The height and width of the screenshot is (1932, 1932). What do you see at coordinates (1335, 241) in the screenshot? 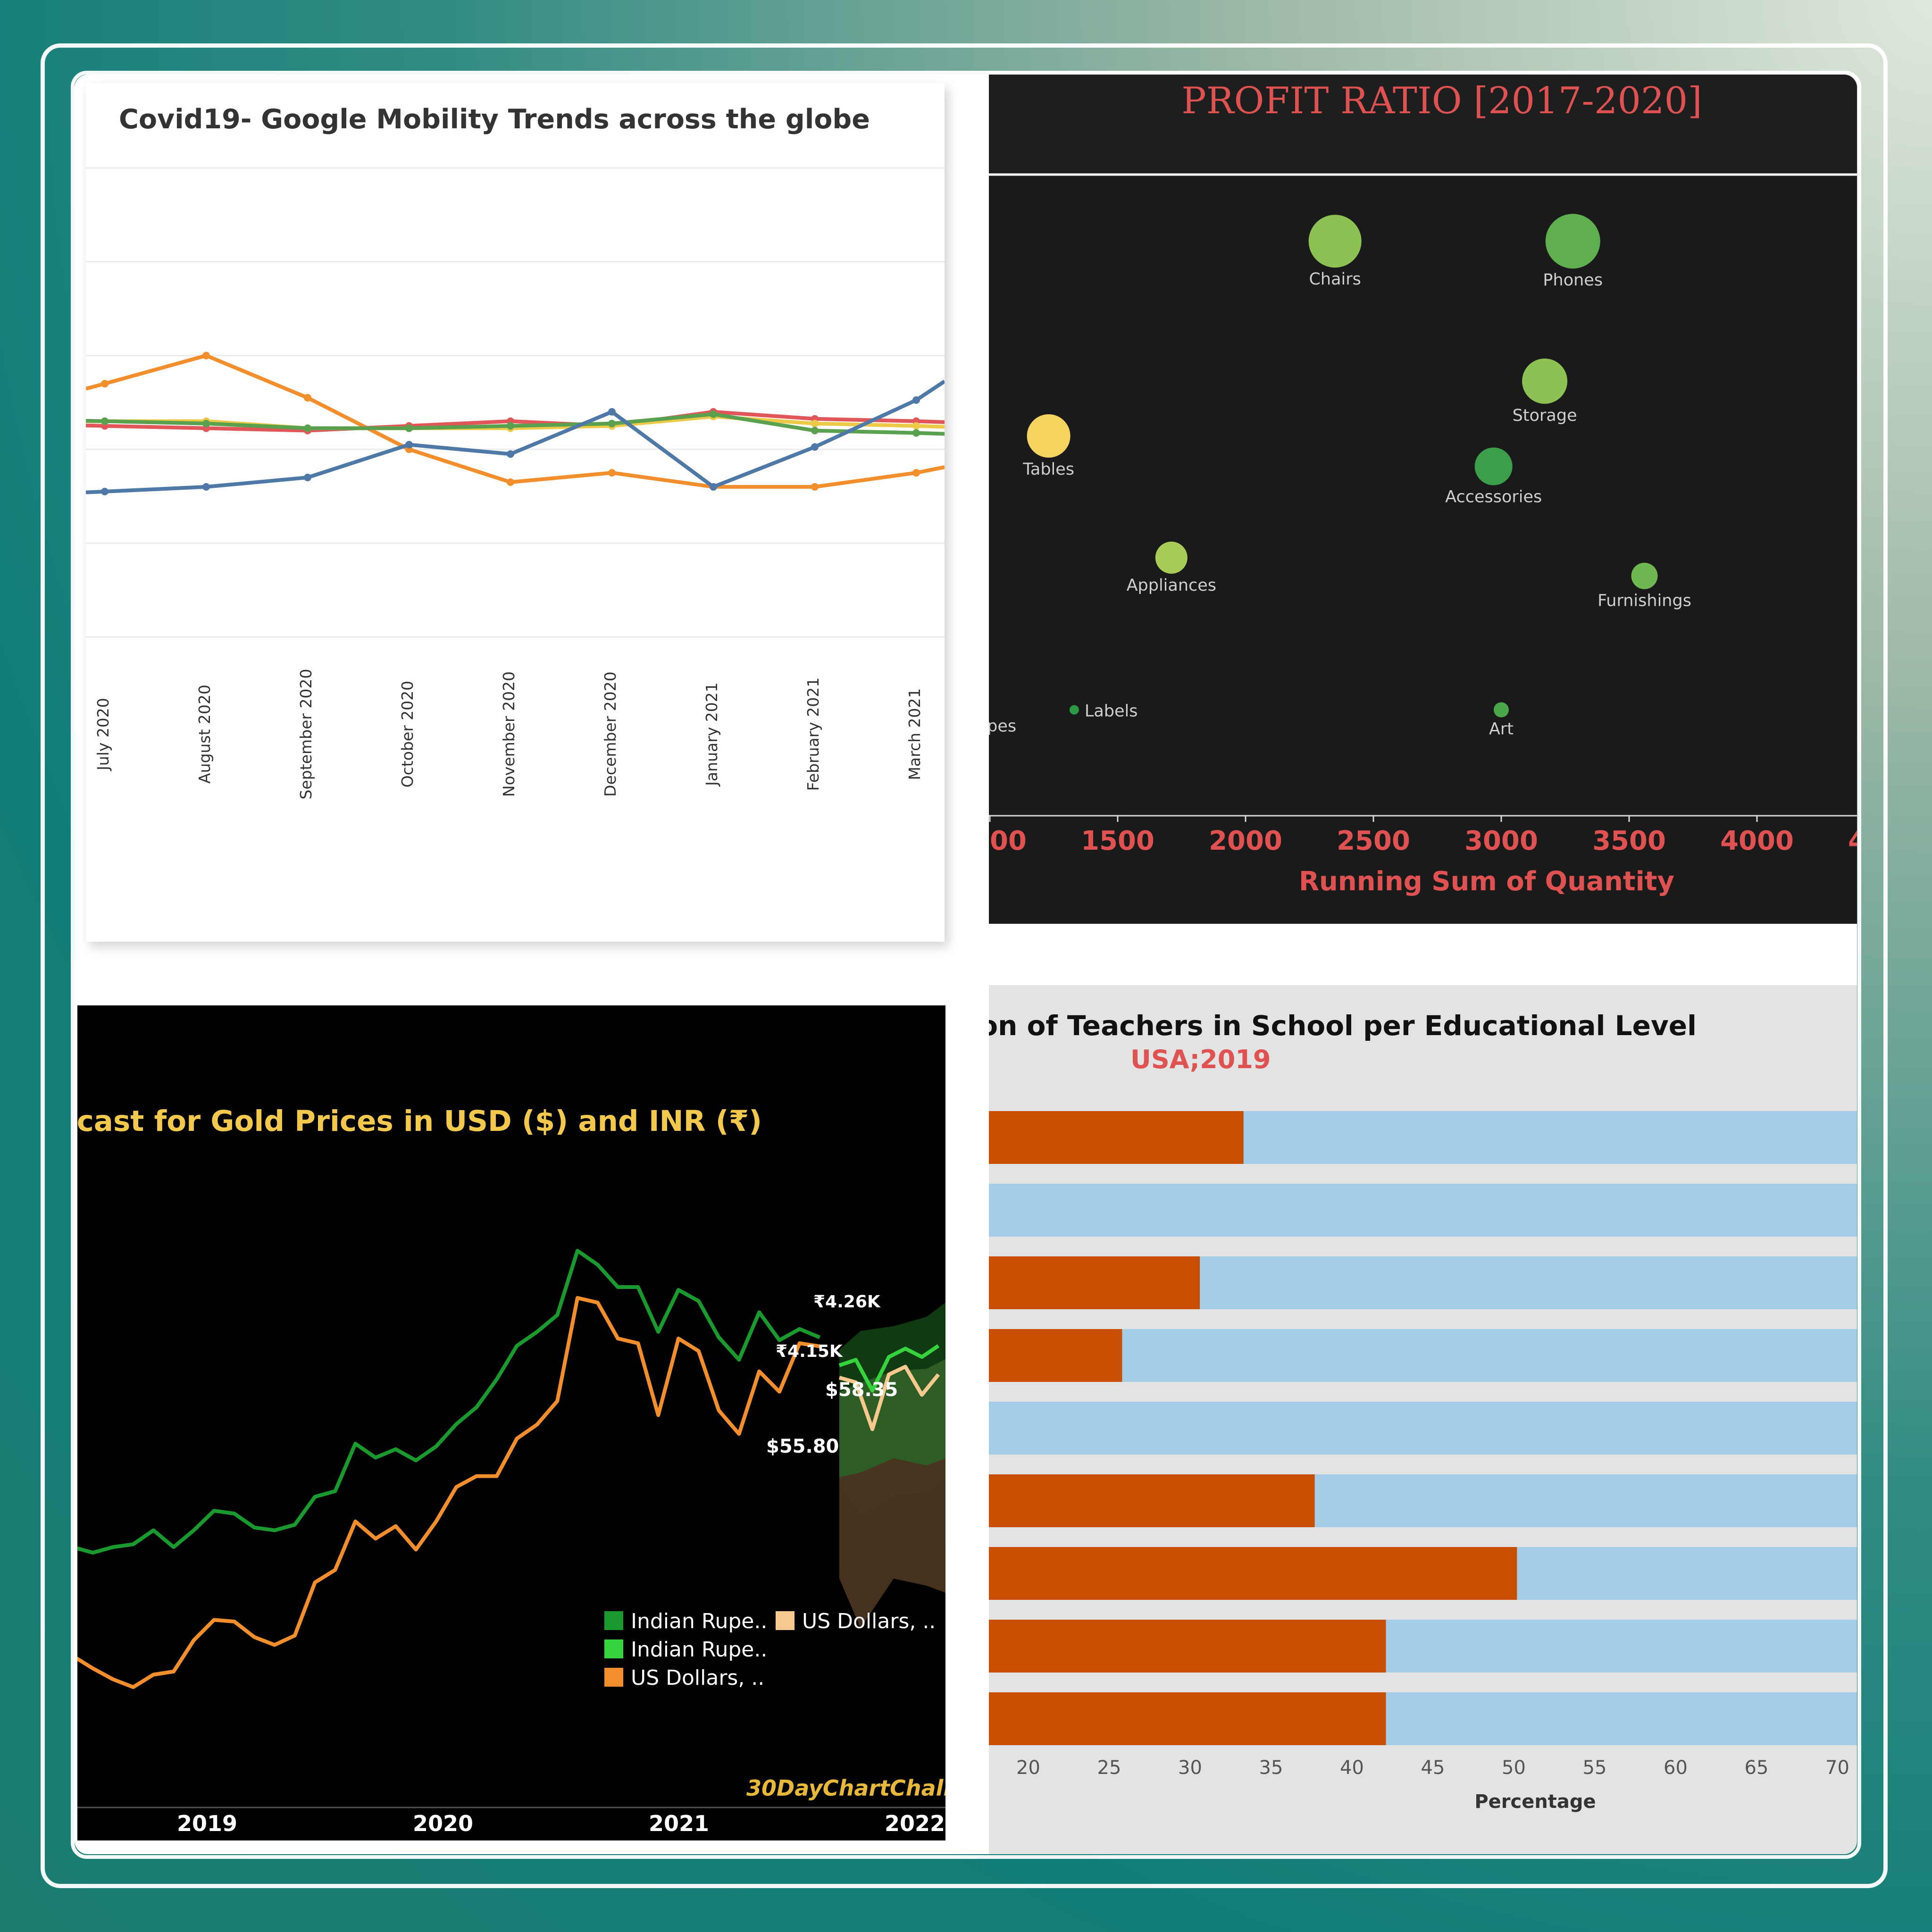
I see `bubble-chairs` at bounding box center [1335, 241].